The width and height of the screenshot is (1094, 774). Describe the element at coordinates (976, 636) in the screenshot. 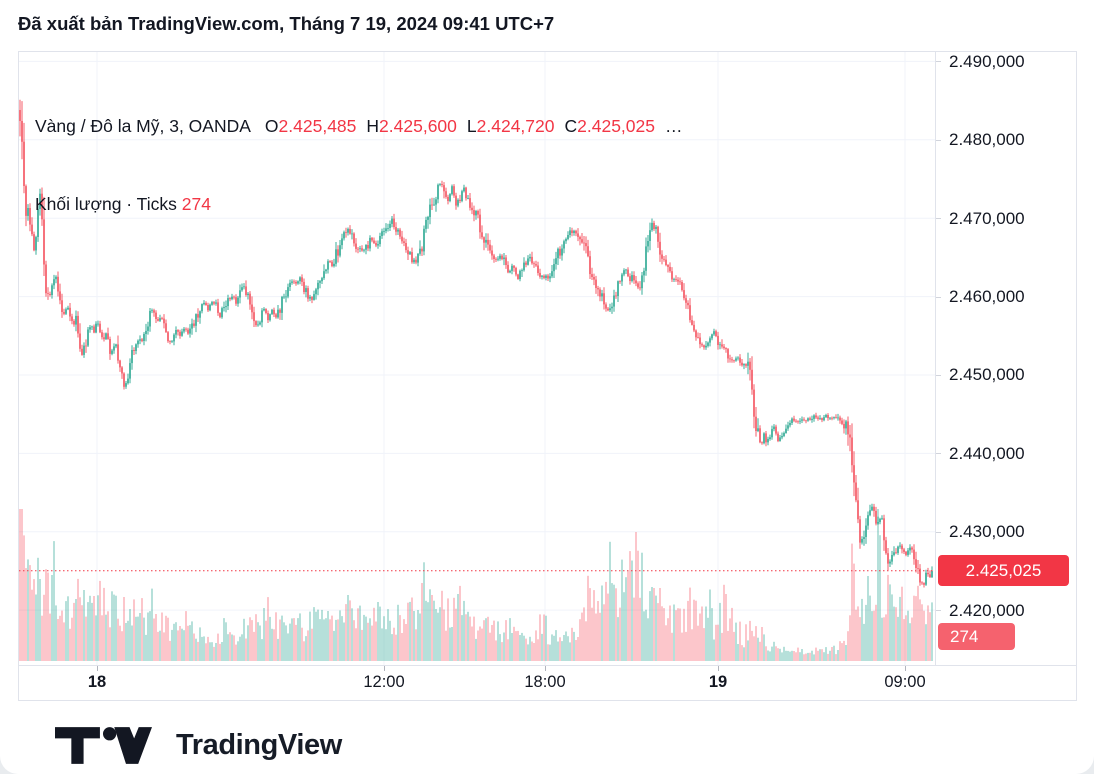

I see `current-volume-badge: 274` at that location.